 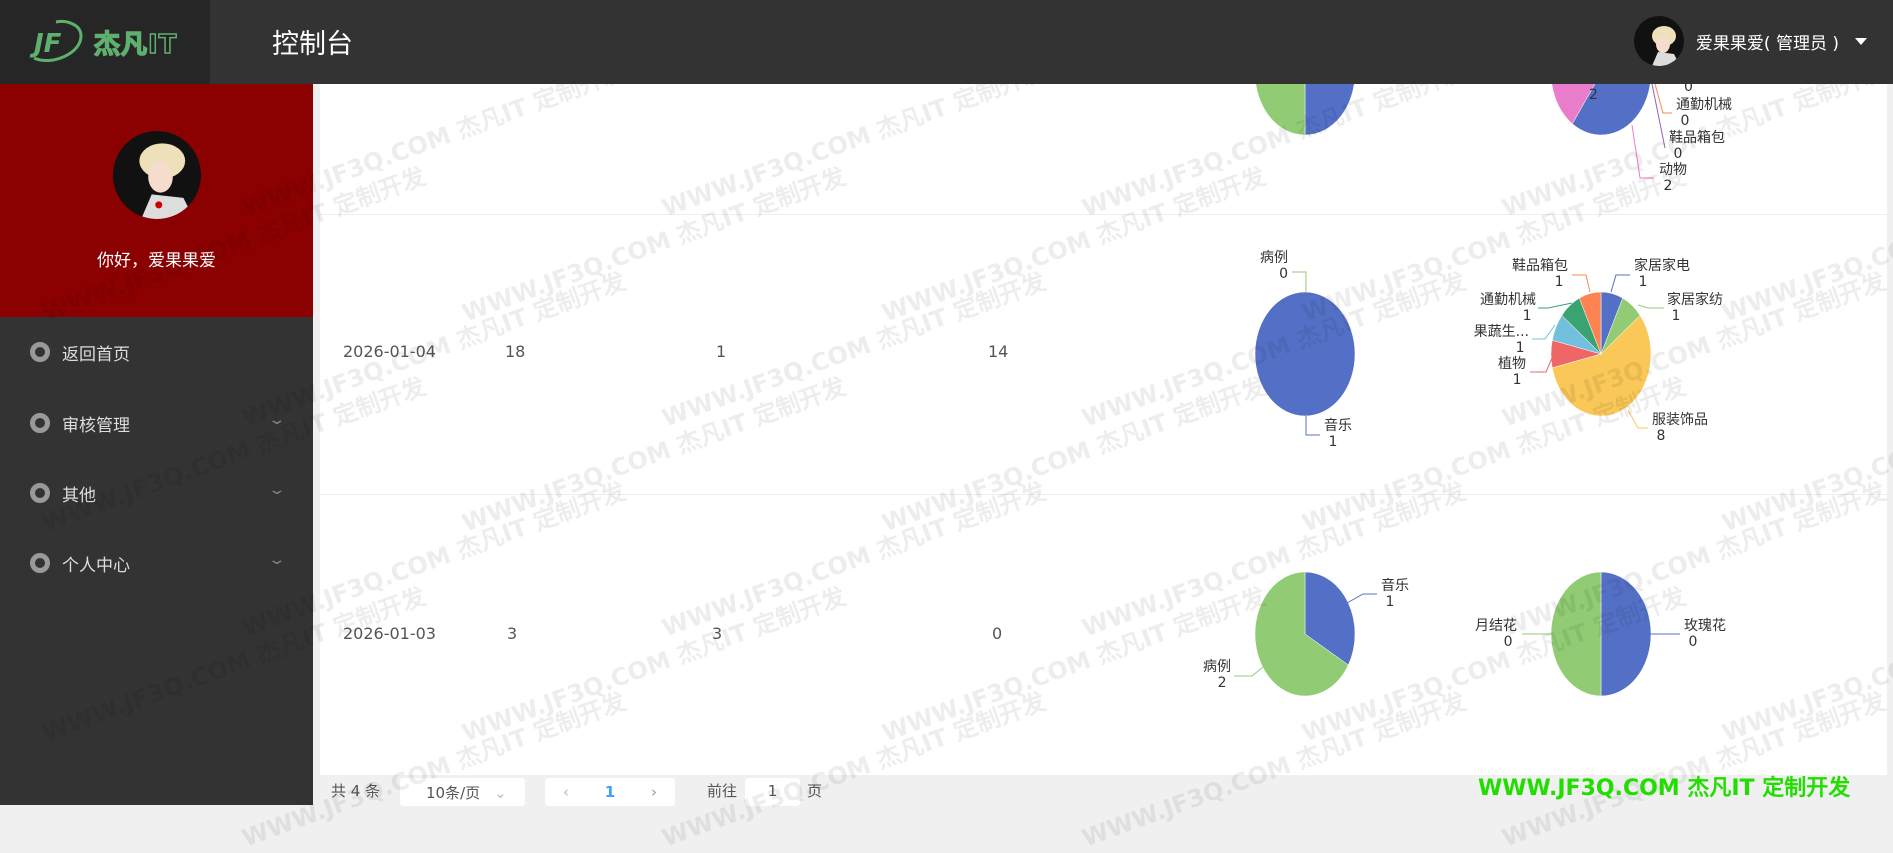 What do you see at coordinates (1103, 791) in the screenshot?
I see `pagination: 共 4 条 10条/页 ⌄ ‹ 1 › 前往 1 页` at bounding box center [1103, 791].